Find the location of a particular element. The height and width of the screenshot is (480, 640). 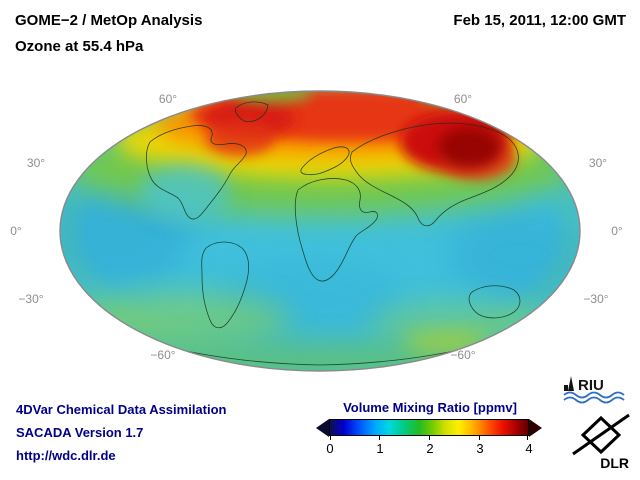

lat-label-minus30-right: −30° is located at coordinates (596, 299).